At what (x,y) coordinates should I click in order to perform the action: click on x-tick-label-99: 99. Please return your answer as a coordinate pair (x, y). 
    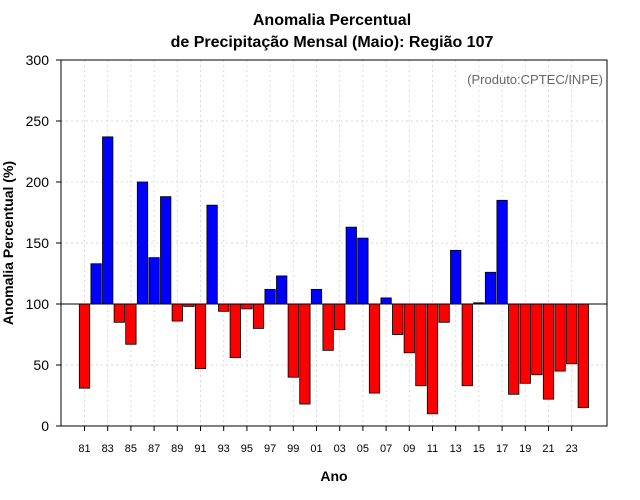
    Looking at the image, I should click on (293, 449).